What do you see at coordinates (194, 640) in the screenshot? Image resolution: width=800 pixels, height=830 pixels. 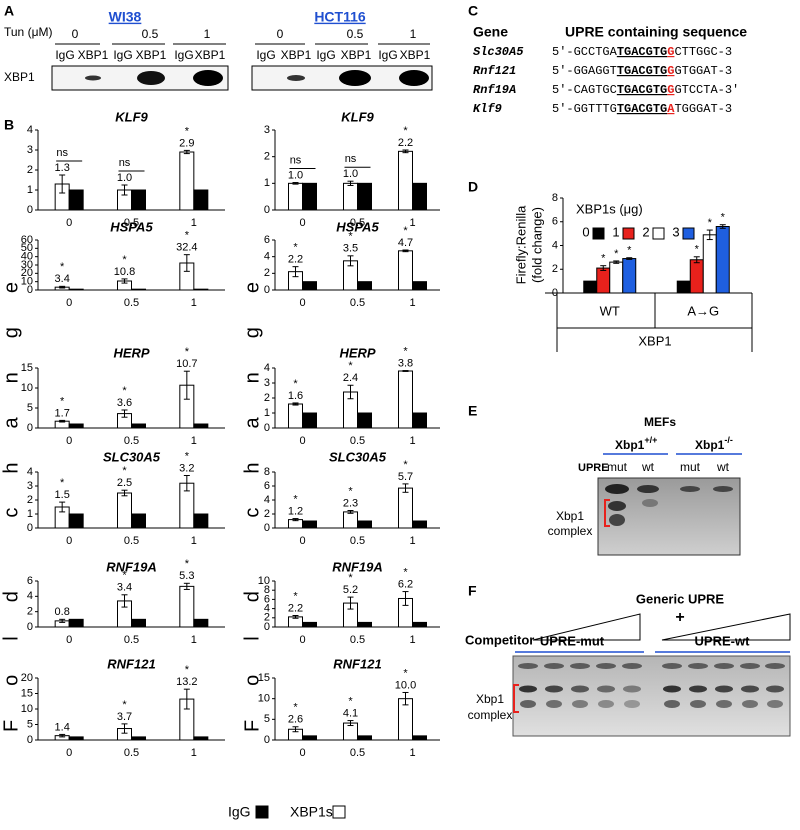 I see `x-tick-label: 1` at bounding box center [194, 640].